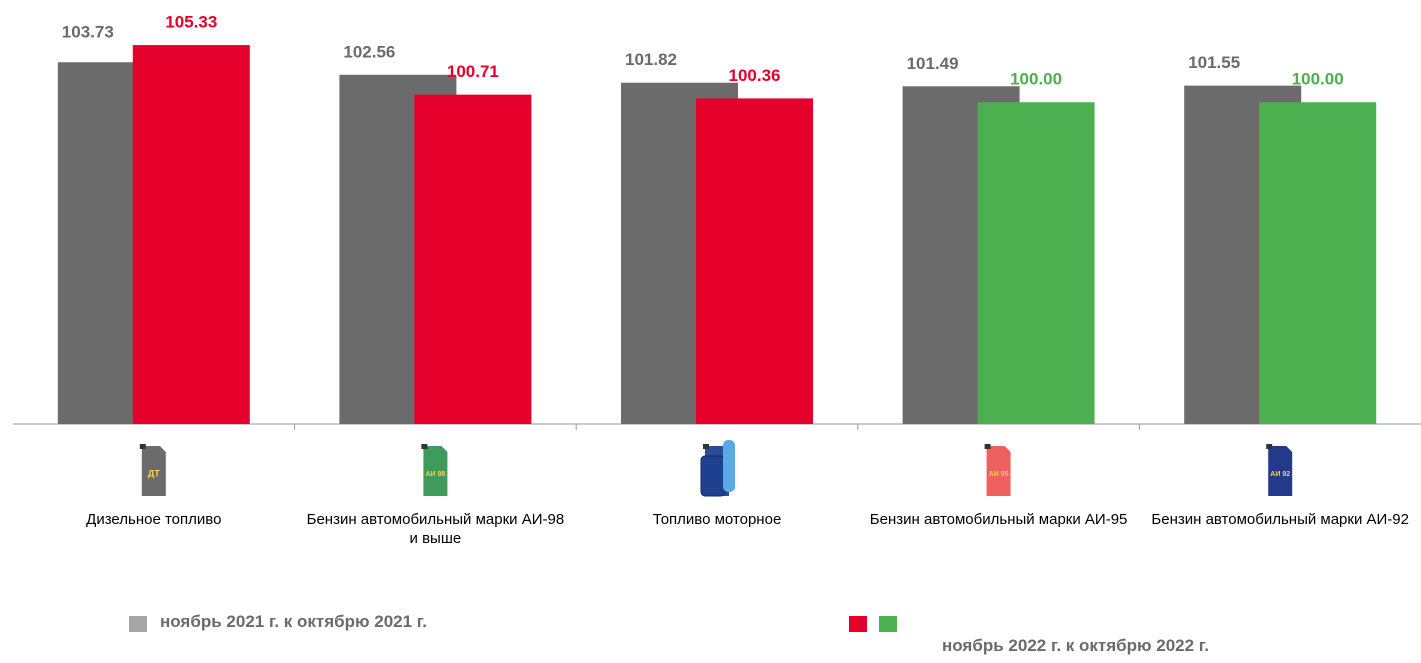 The height and width of the screenshot is (663, 1421). I want to click on icon-label: ДТ, so click(154, 473).